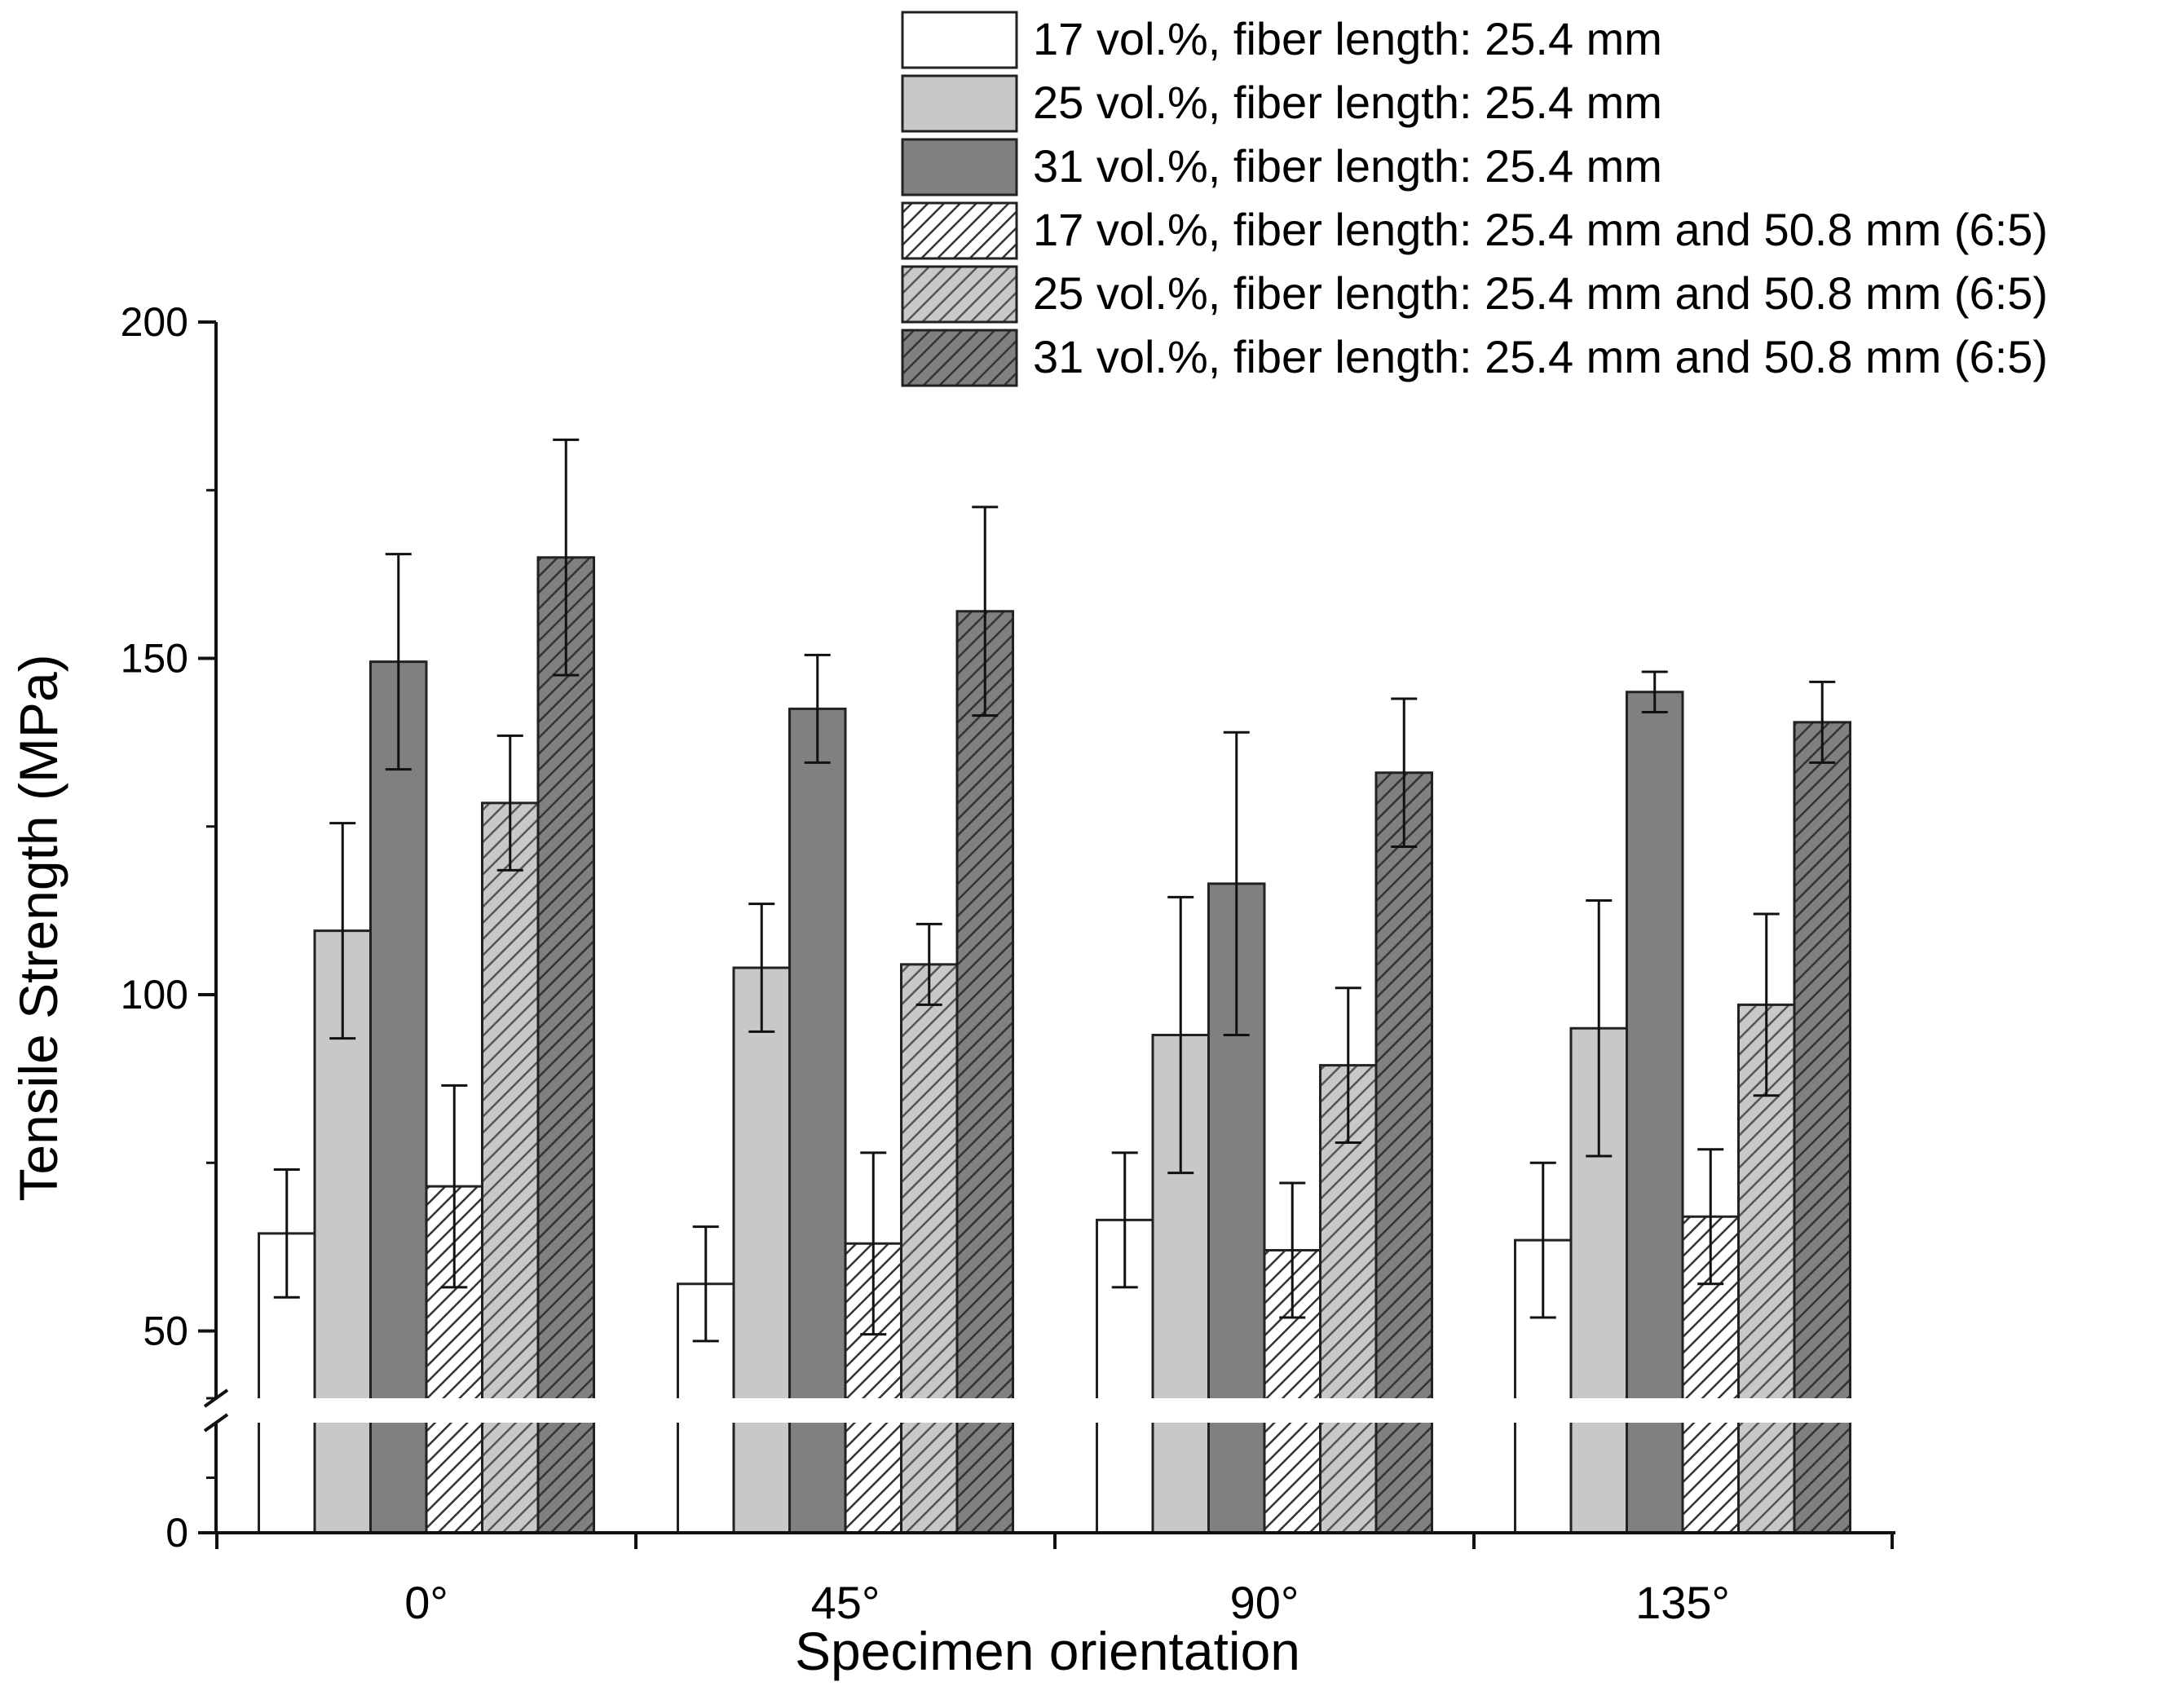 The image size is (2184, 1695). I want to click on legend-label: 17 vol.%, fiber length: 25.4 mm, so click(1348, 38).